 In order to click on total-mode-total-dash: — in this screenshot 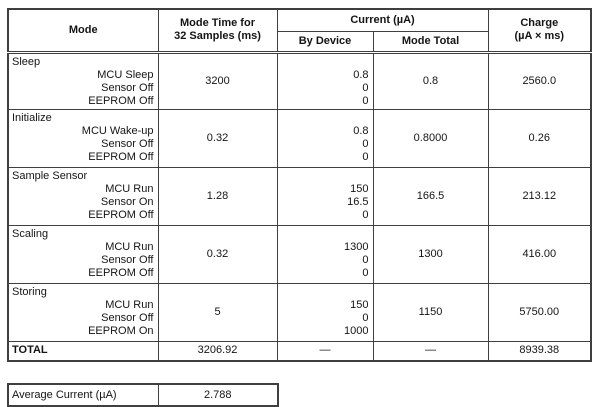, I will do `click(430, 351)`.